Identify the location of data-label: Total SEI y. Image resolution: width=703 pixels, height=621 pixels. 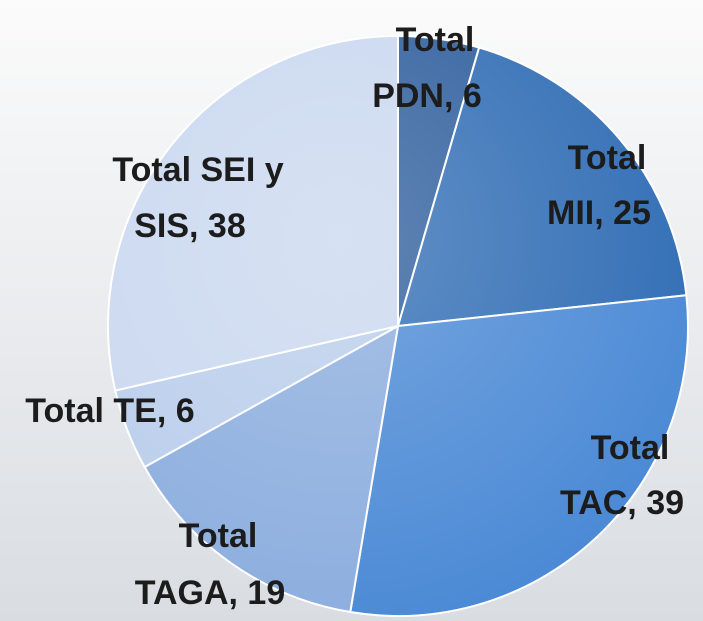
(197, 170).